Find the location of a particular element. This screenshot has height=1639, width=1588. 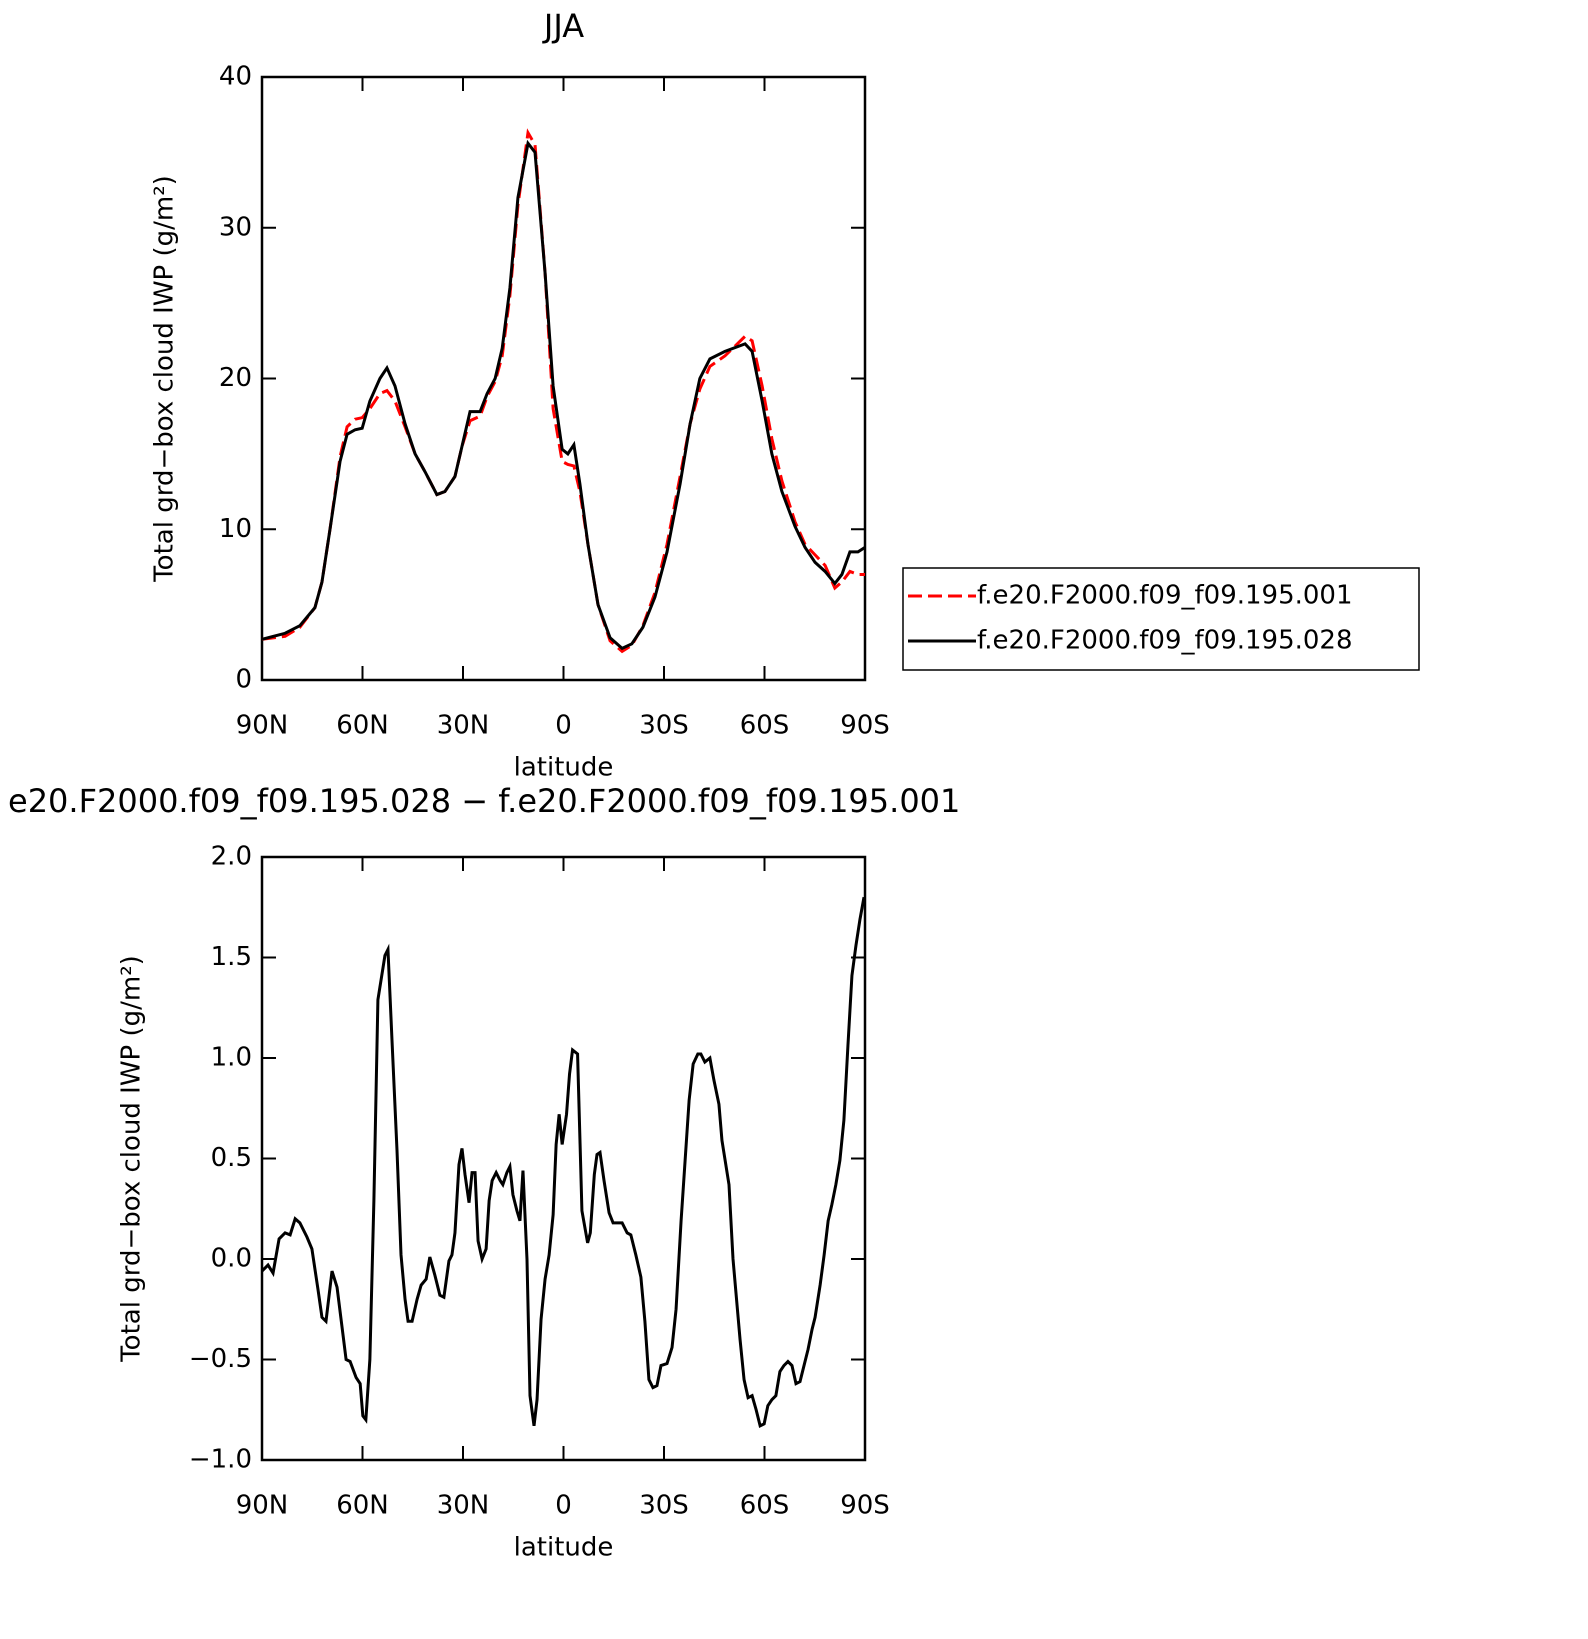

y-tick-label: 40 is located at coordinates (235, 77).